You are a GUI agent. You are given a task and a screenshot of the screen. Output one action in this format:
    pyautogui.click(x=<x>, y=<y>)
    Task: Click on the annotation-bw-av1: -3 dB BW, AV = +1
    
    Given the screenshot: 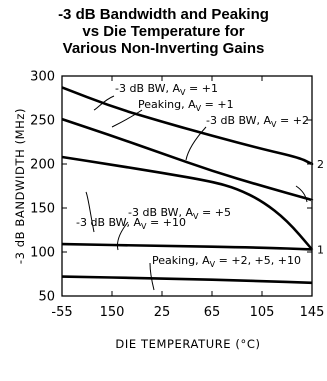 What is the action you would take?
    pyautogui.click(x=166, y=89)
    